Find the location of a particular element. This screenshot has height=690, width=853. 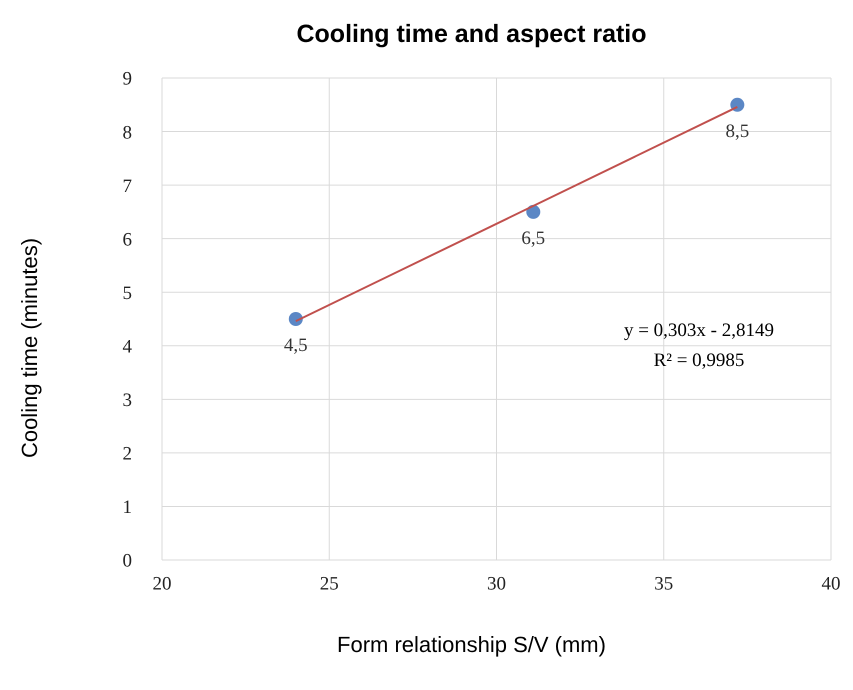

data-label: 4,5 is located at coordinates (296, 345).